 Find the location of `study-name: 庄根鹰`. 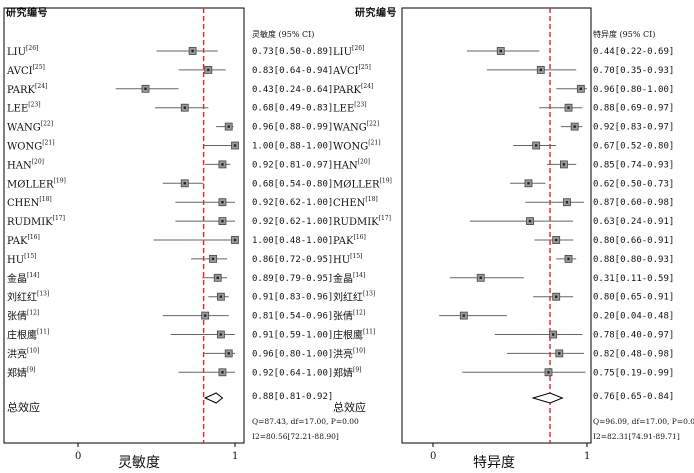

study-name: 庄根鹰 is located at coordinates (348, 335).